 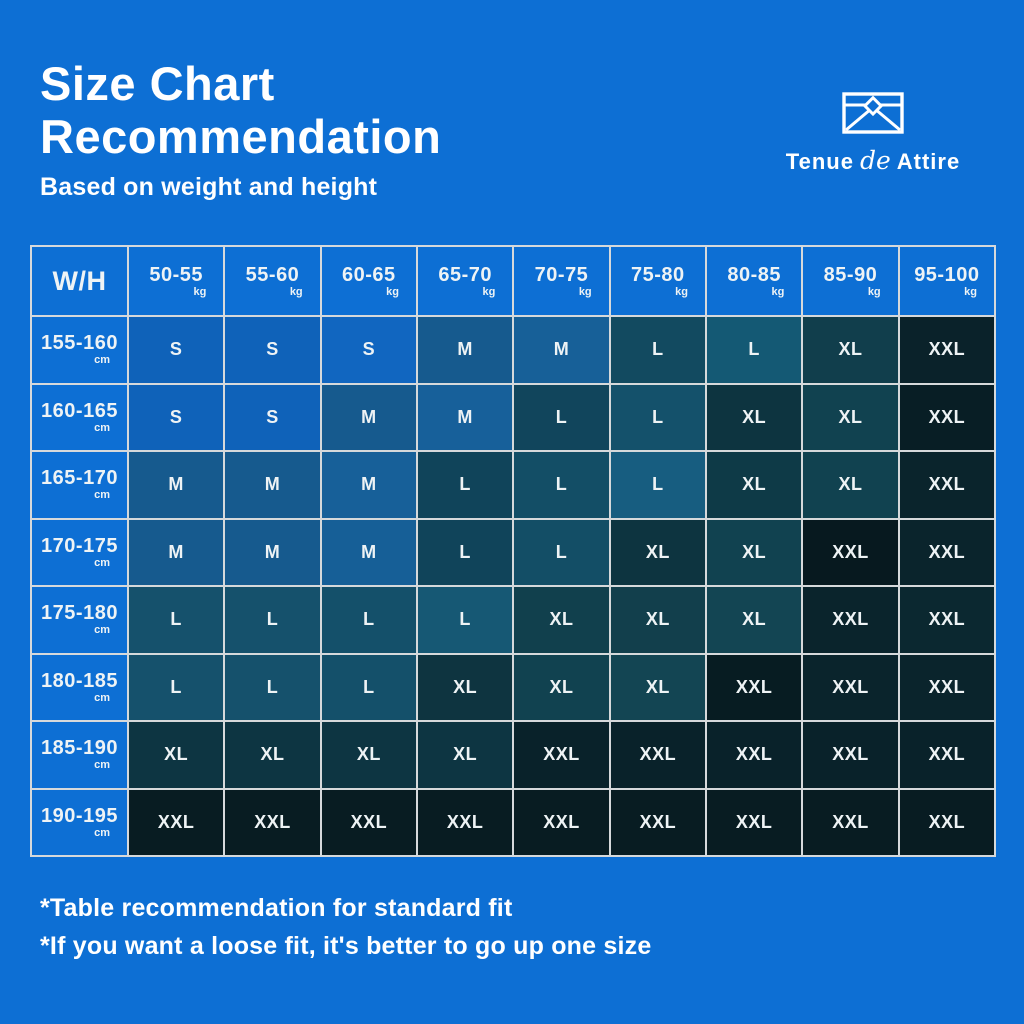 I want to click on weight-col-header-0-unit: kg, so click(x=200, y=291).